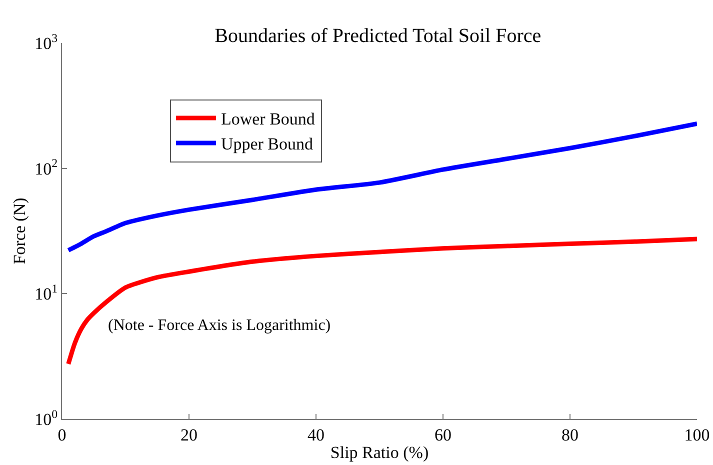  Describe the element at coordinates (570, 434) in the screenshot. I see `x-tick-label: 80` at that location.